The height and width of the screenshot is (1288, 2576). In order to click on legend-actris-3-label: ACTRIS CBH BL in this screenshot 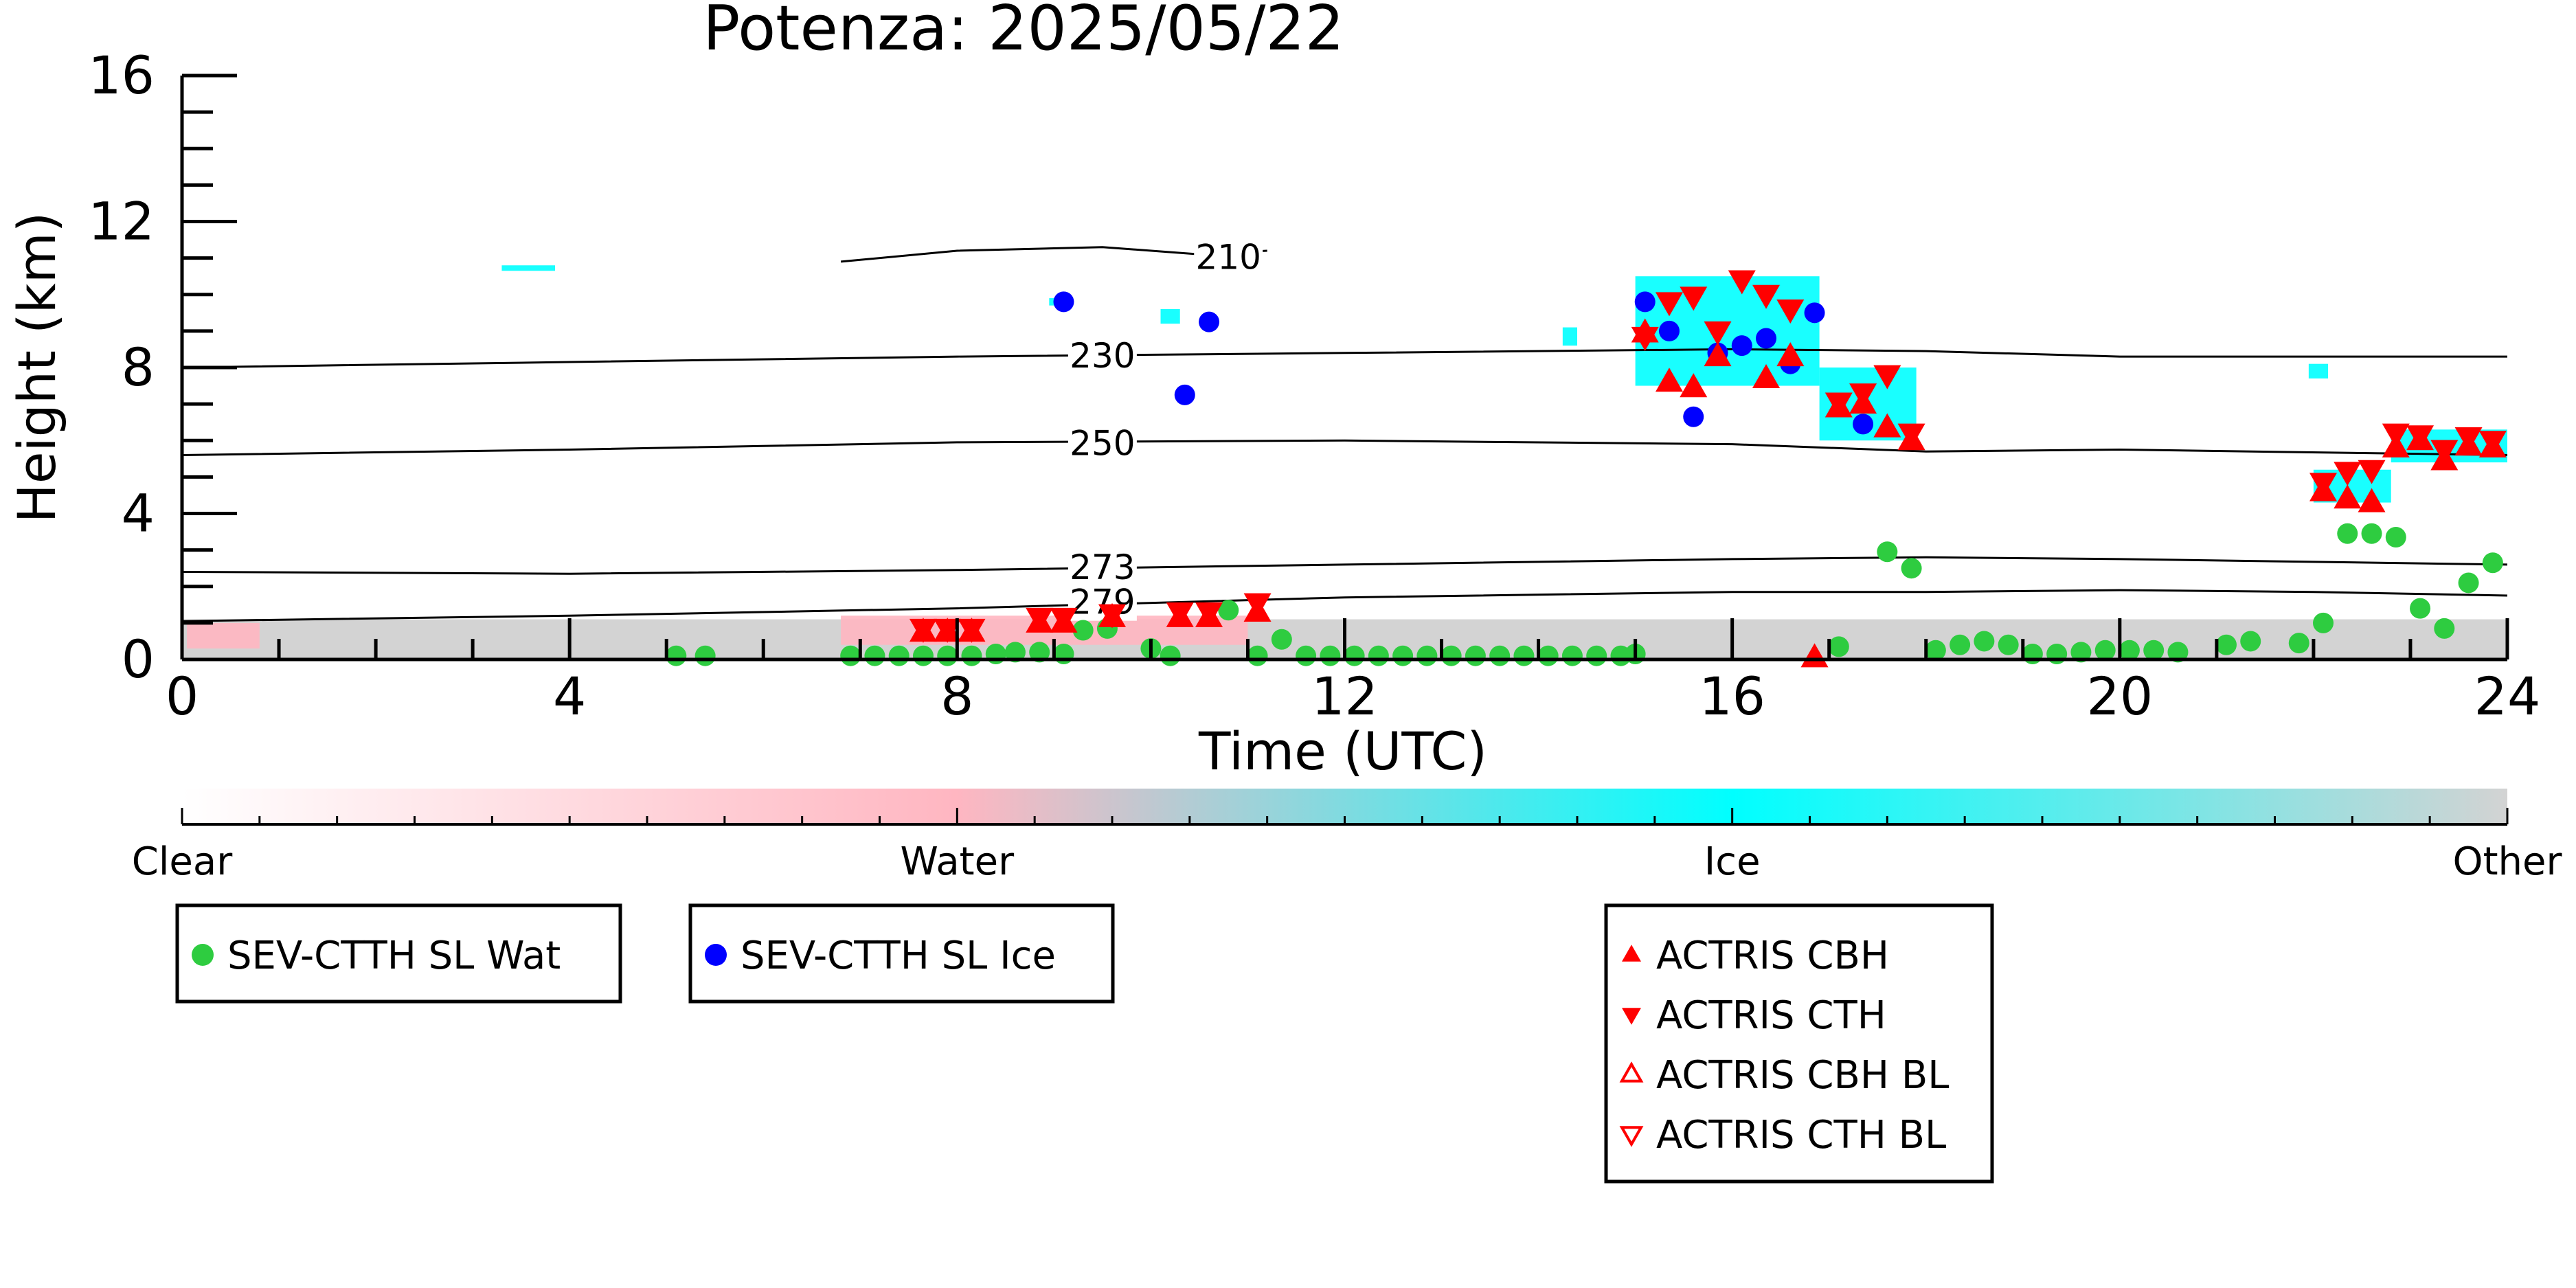, I will do `click(1802, 1075)`.